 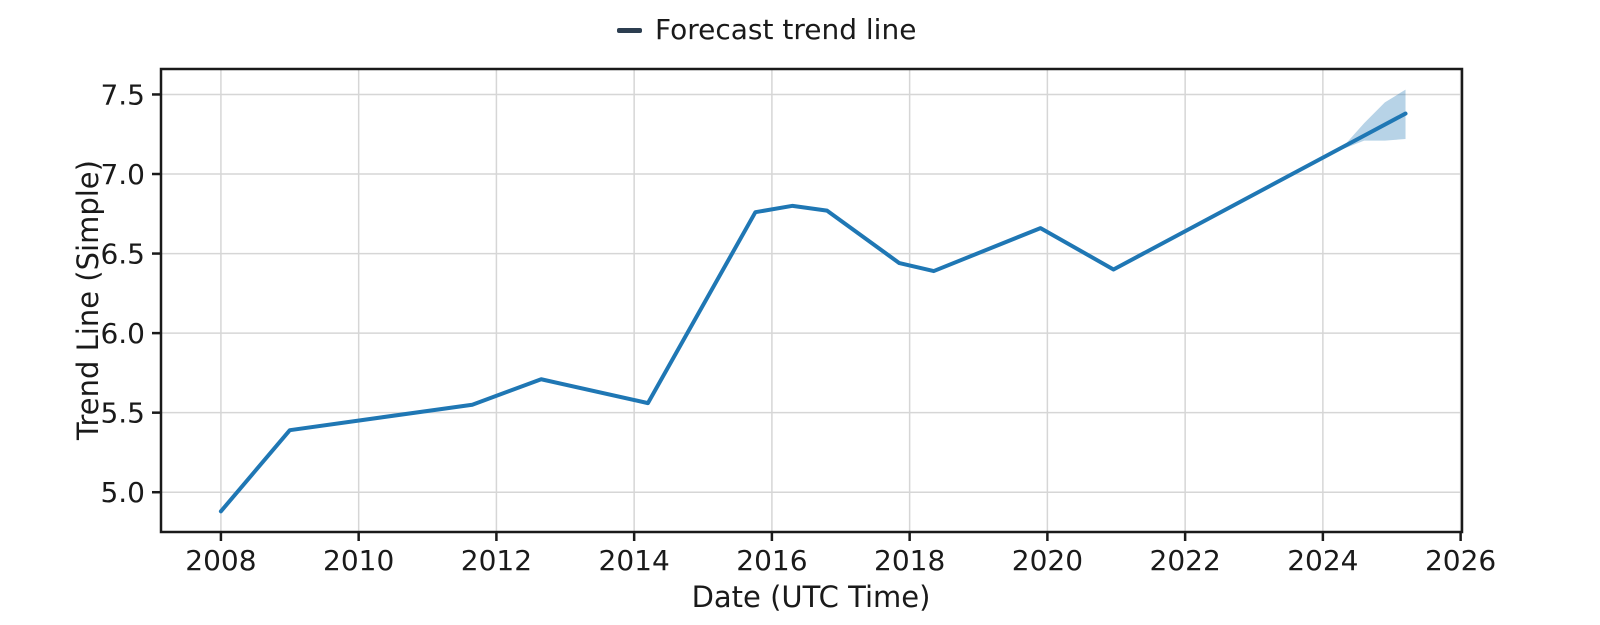 I want to click on y-tick-label: 7.5, so click(x=122, y=94).